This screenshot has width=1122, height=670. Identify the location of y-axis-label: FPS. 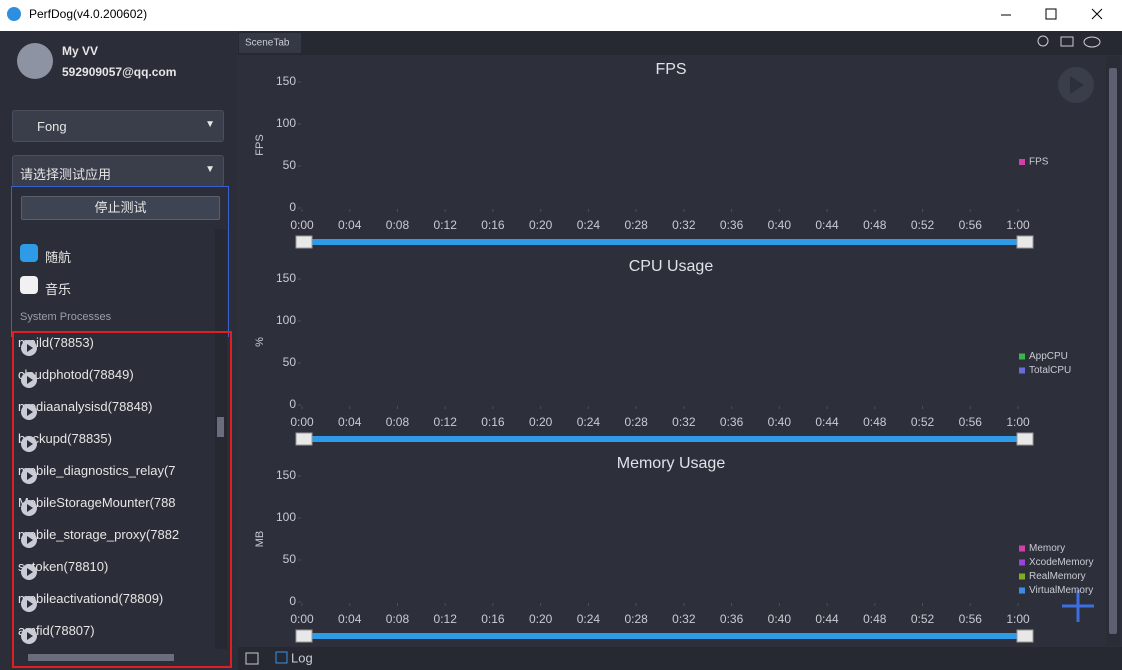
(260, 144).